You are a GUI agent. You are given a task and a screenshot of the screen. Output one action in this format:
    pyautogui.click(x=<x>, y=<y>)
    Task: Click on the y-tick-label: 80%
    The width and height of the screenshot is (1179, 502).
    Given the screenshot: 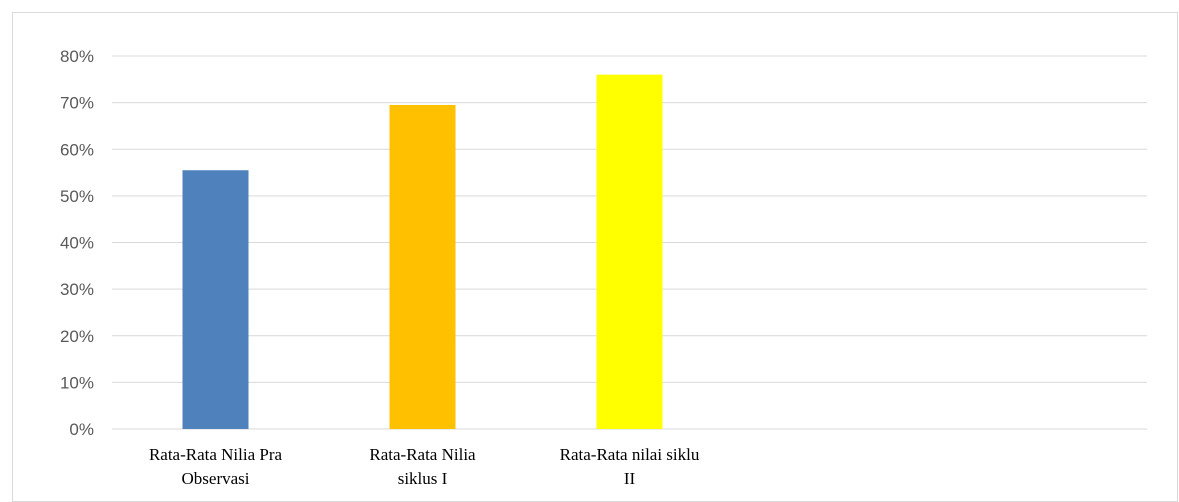 What is the action you would take?
    pyautogui.click(x=77, y=56)
    